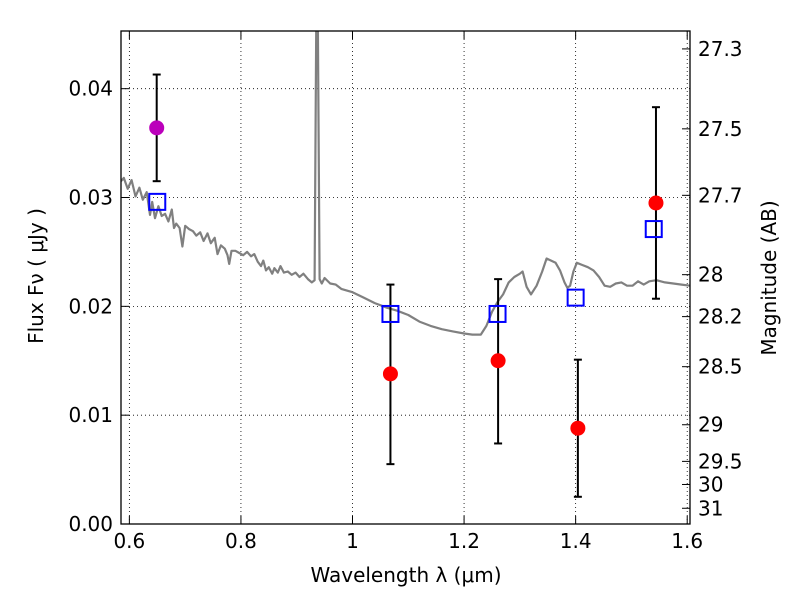 The width and height of the screenshot is (800, 600). I want to click on x-tick-label: 1.4, so click(576, 541).